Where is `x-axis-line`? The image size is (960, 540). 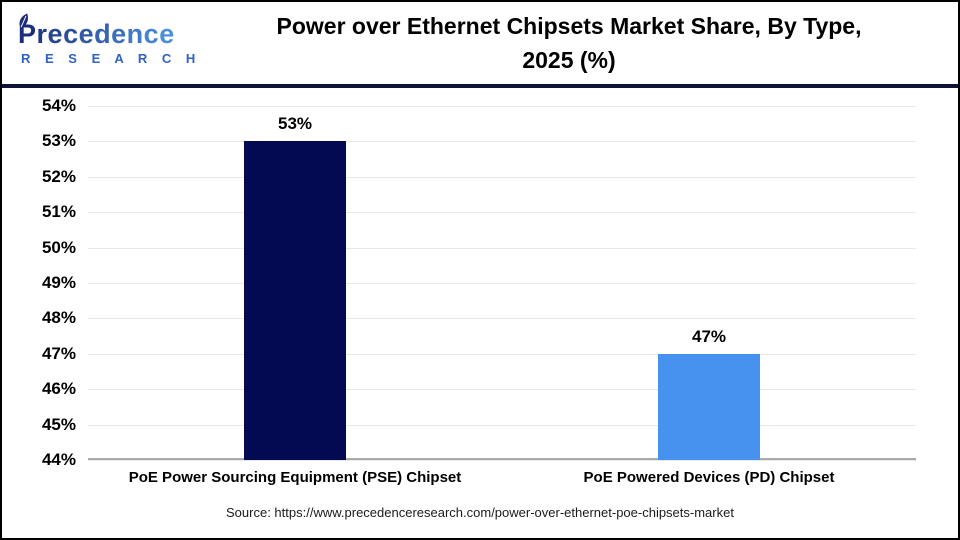 x-axis-line is located at coordinates (502, 459).